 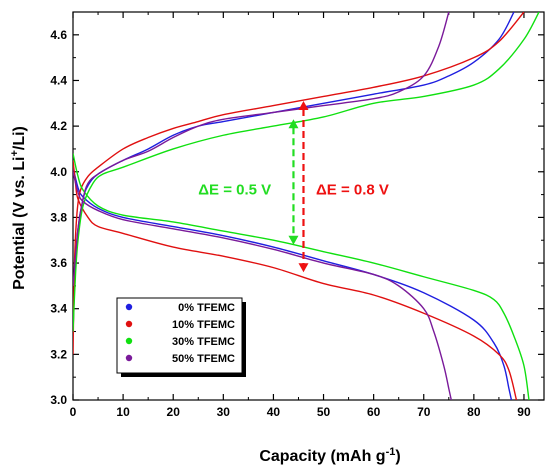 I want to click on y-tick-label: 4.0, so click(x=58, y=172).